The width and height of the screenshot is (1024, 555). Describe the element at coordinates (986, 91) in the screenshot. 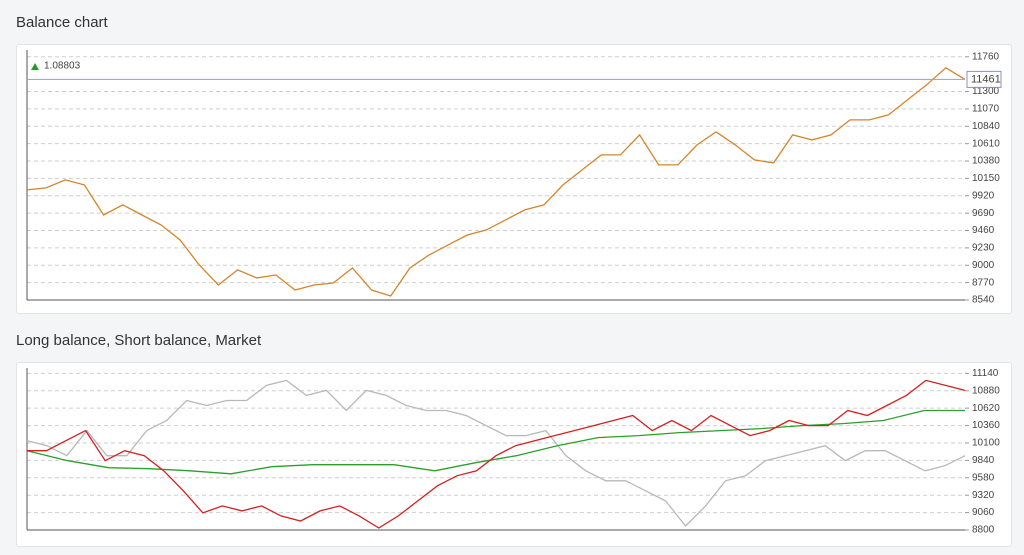

I see `y-tick-label: 11300` at that location.